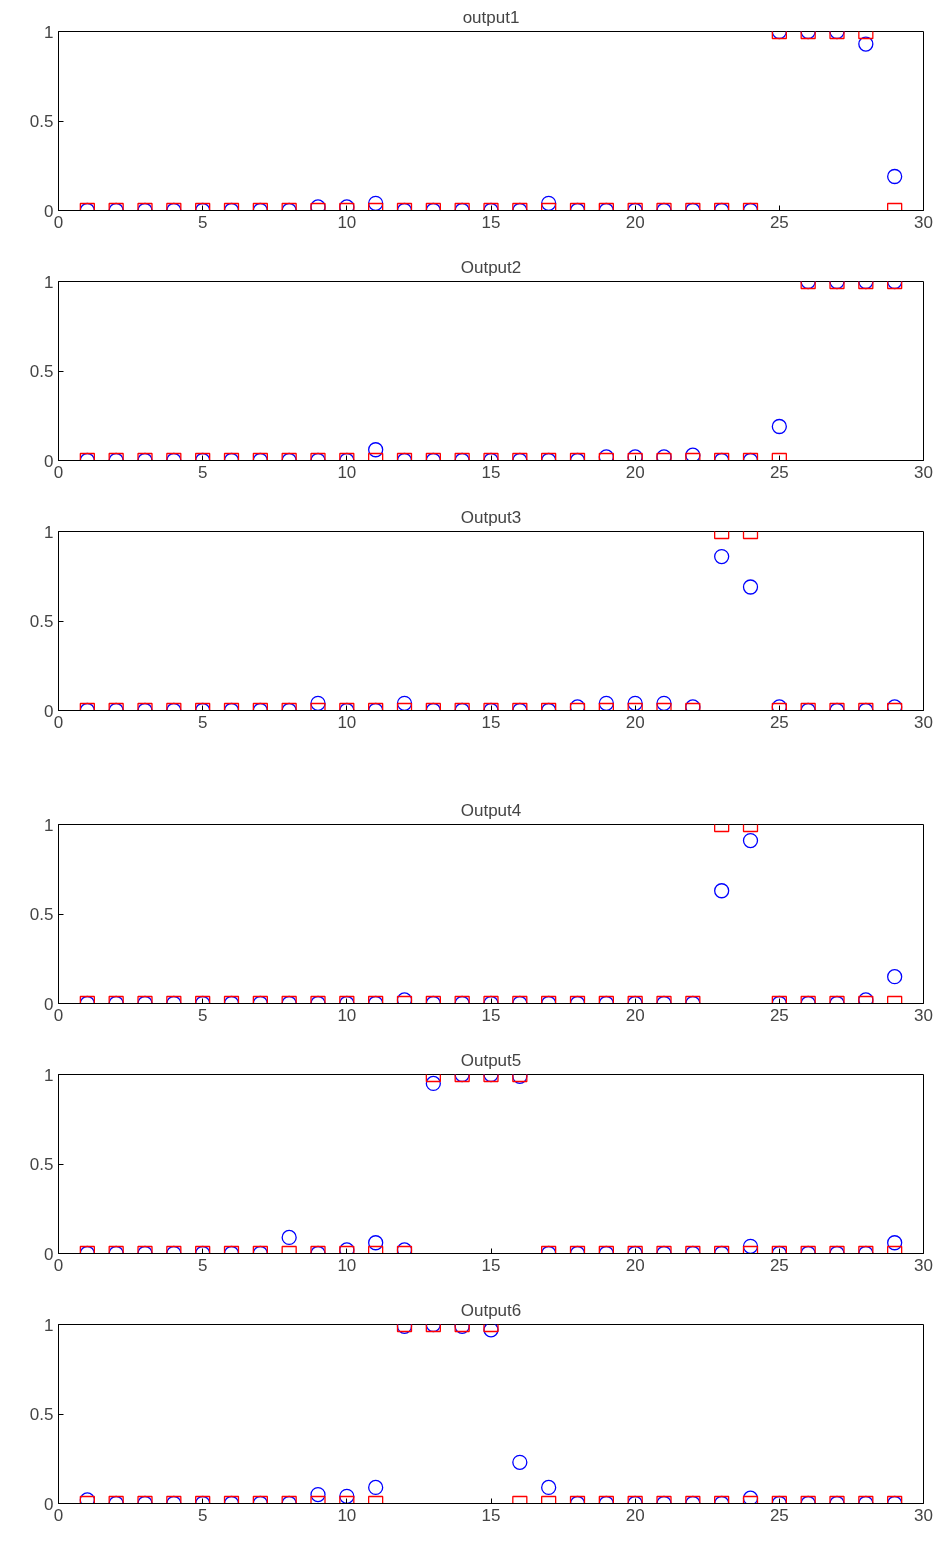 Image resolution: width=947 pixels, height=1548 pixels. What do you see at coordinates (491, 810) in the screenshot?
I see `chart-title: Output4` at bounding box center [491, 810].